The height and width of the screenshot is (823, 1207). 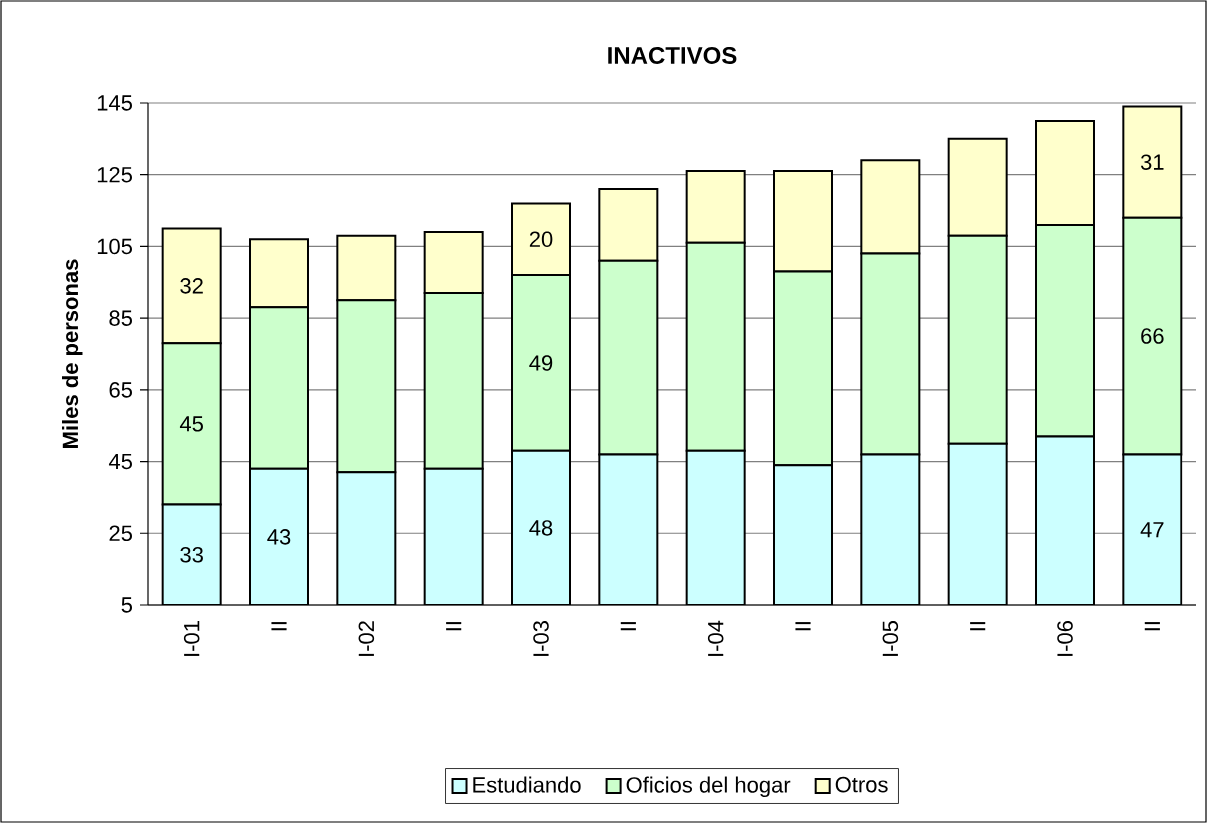 What do you see at coordinates (191, 286) in the screenshot?
I see `data-label: 32` at bounding box center [191, 286].